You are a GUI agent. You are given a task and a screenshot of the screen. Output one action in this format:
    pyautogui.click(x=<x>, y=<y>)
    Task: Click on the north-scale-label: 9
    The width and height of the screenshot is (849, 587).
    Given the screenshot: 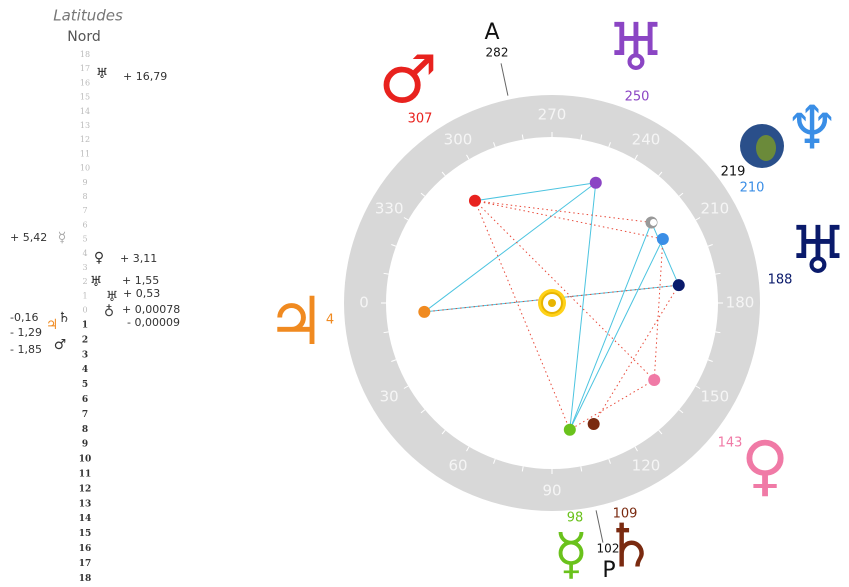 What is the action you would take?
    pyautogui.click(x=84, y=182)
    